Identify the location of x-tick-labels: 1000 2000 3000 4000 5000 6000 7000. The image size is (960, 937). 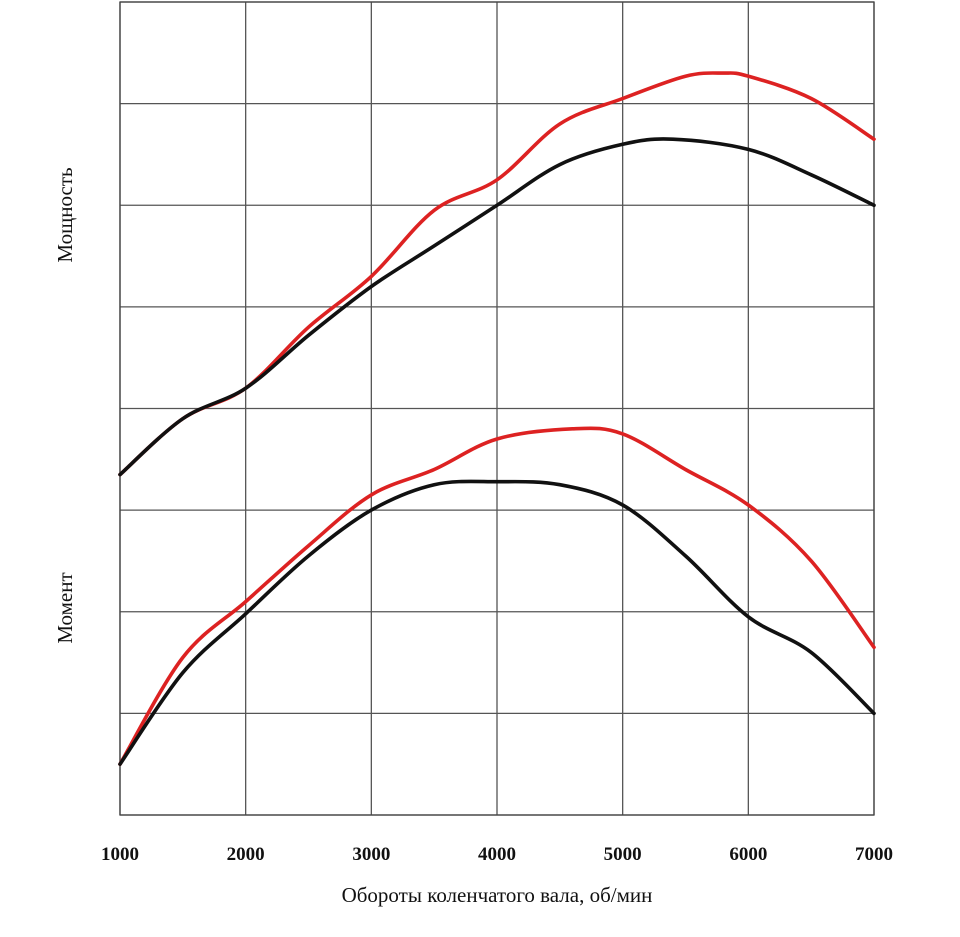
(497, 854).